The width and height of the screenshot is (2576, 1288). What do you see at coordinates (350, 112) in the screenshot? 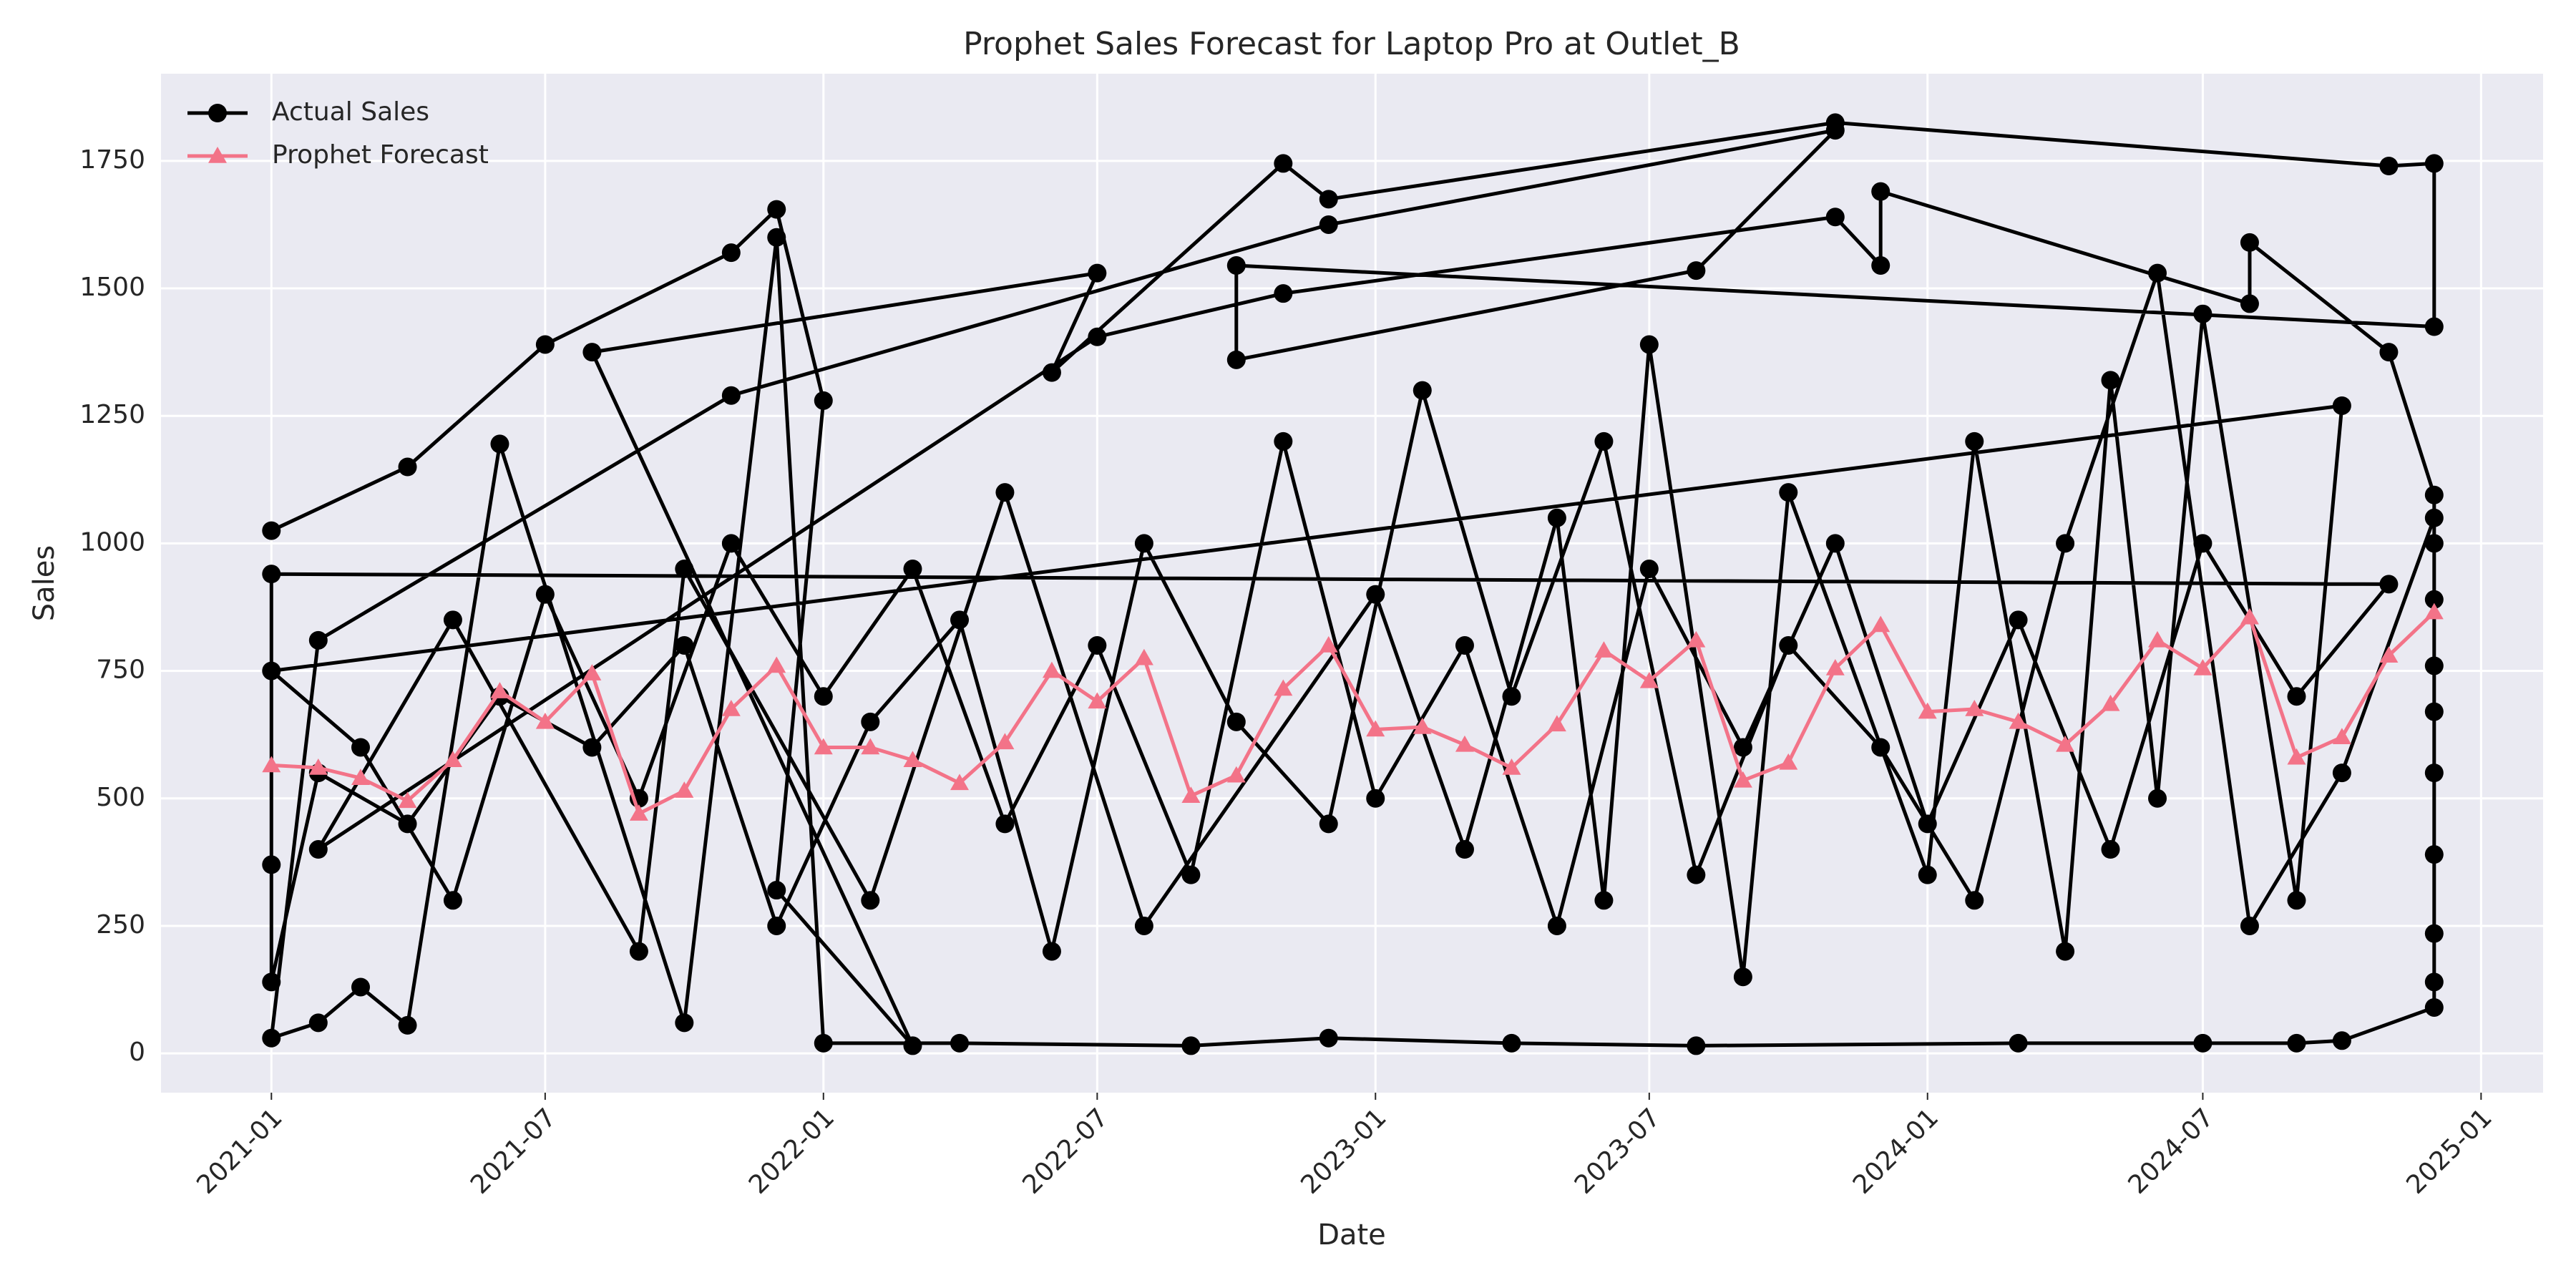
I see `legend-label: Actual Sales` at bounding box center [350, 112].